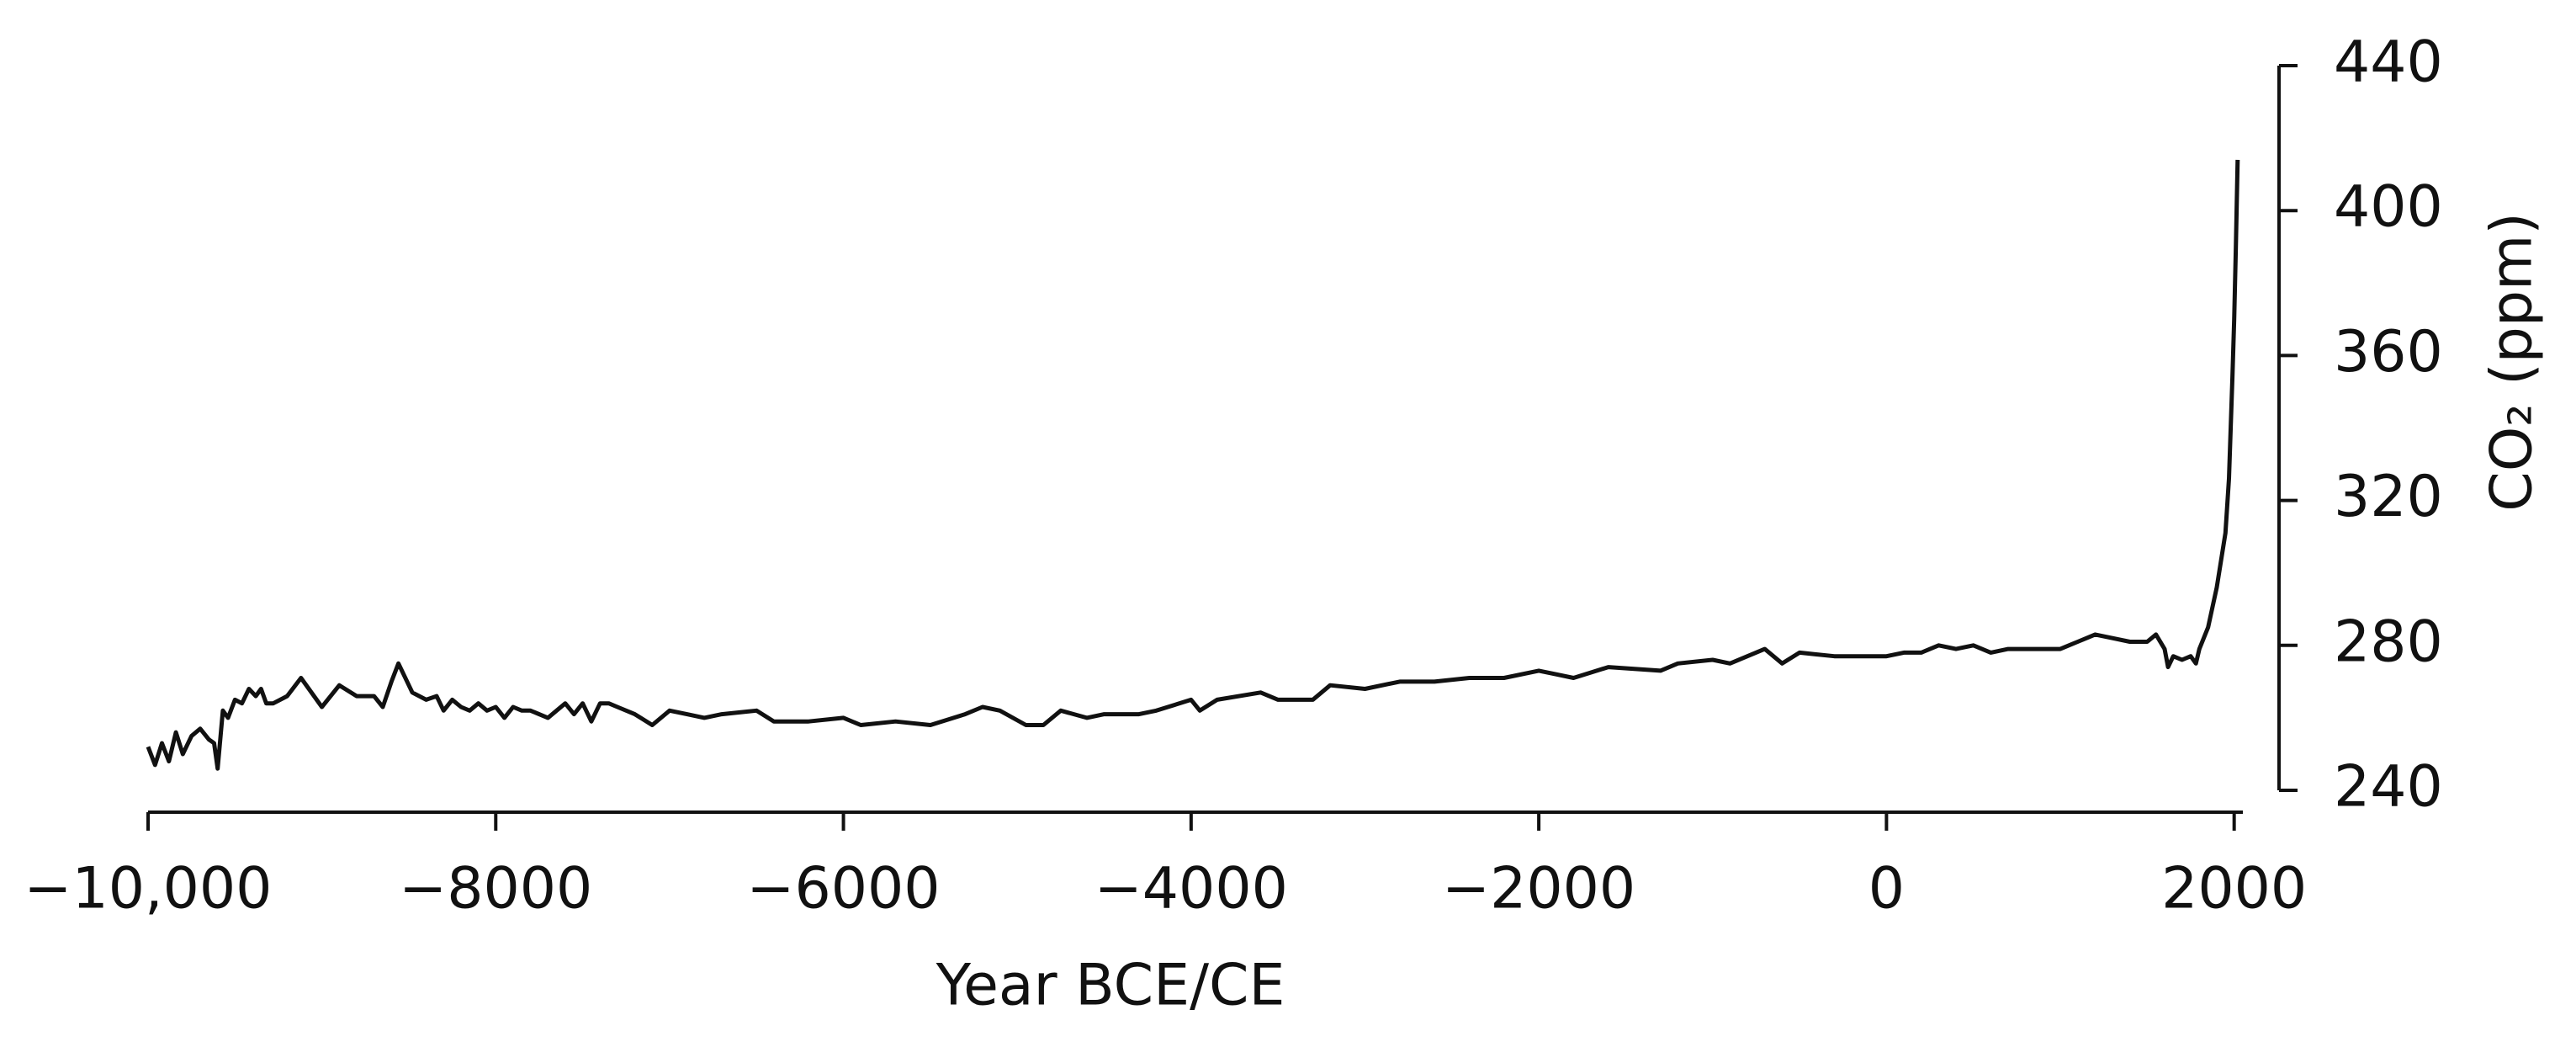 The height and width of the screenshot is (1047, 2576). I want to click on x-tick-label: −2000, so click(1538, 889).